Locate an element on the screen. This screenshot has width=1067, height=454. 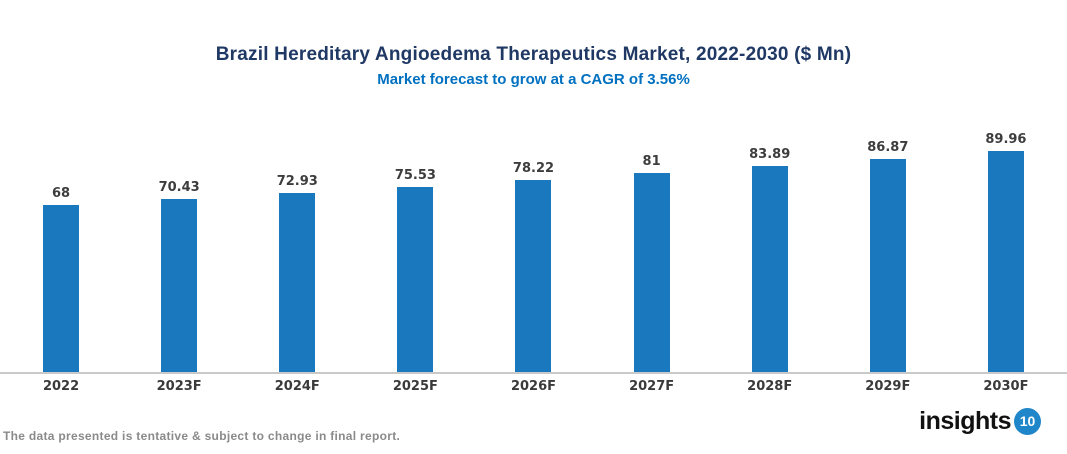
bar-column: 83.89 is located at coordinates (770, 243).